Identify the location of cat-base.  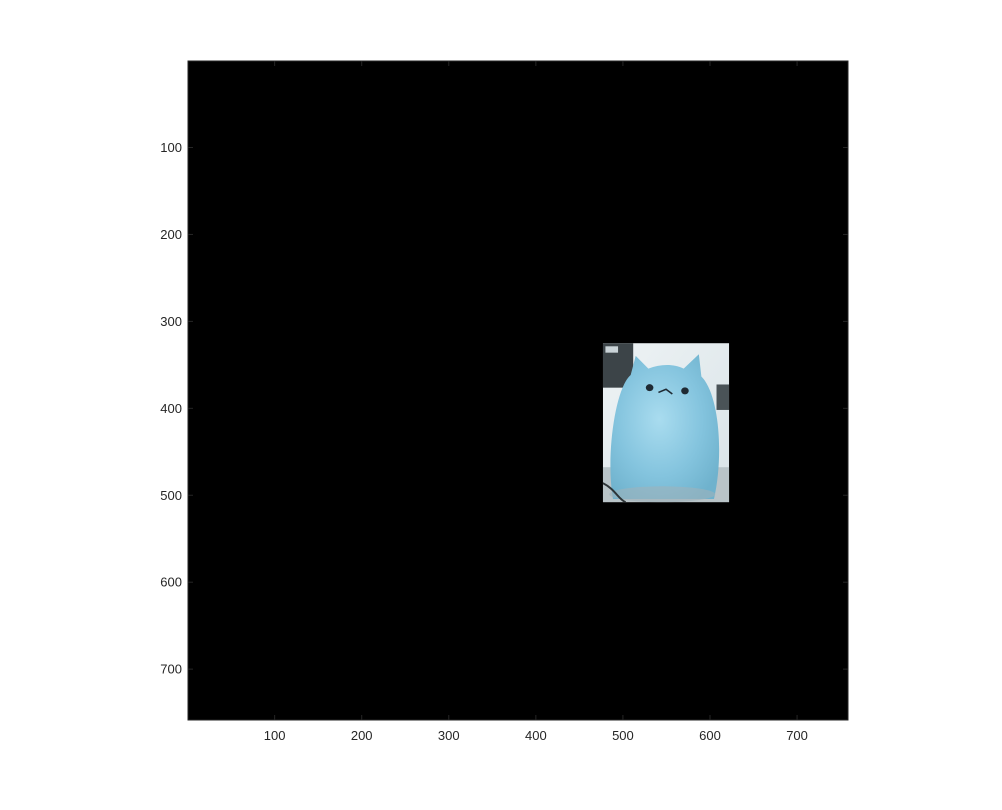
(662, 494).